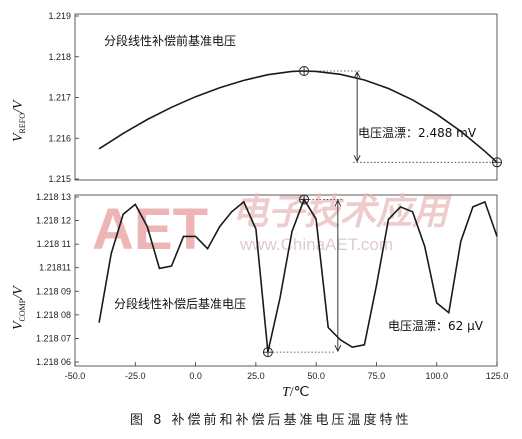 The height and width of the screenshot is (439, 522). Describe the element at coordinates (497, 376) in the screenshot. I see `x-tick-label: 125.0` at that location.